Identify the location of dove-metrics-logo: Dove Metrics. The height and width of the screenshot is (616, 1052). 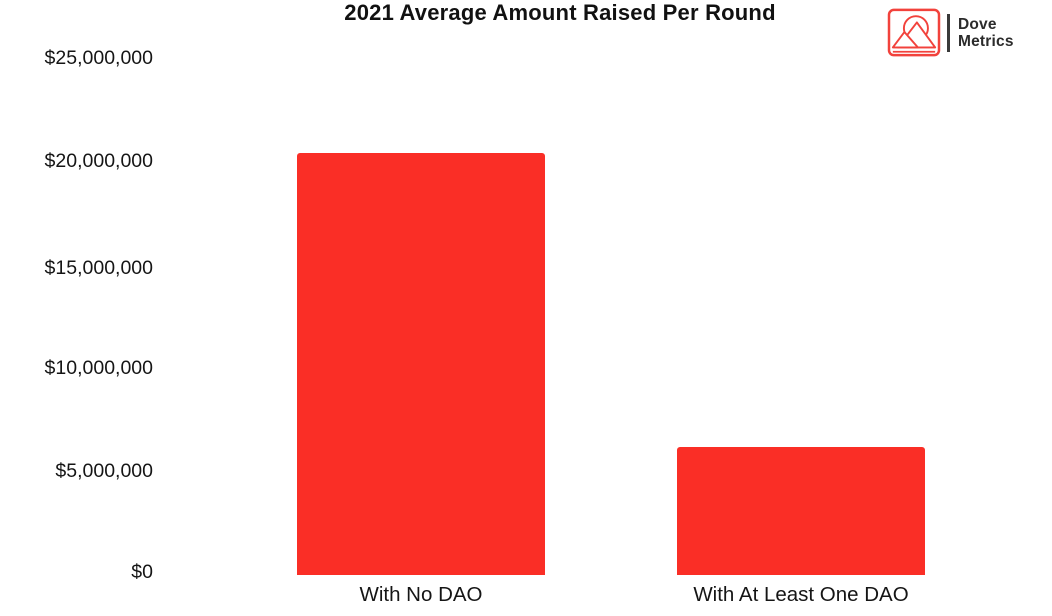
(950, 33).